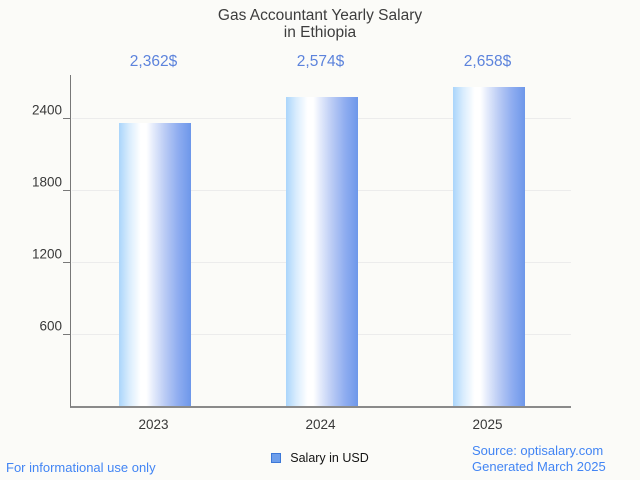 The width and height of the screenshot is (640, 480). Describe the element at coordinates (154, 264) in the screenshot. I see `bar-2023` at that location.